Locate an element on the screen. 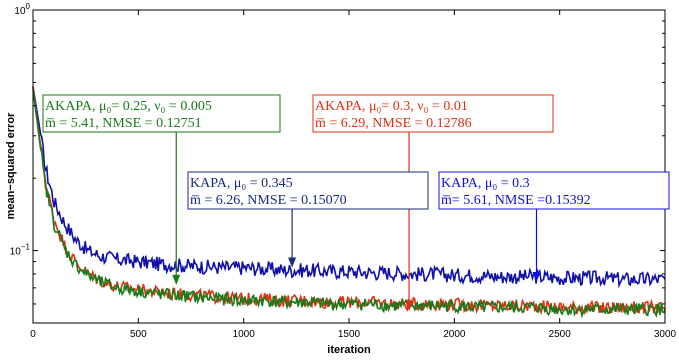 Image resolution: width=679 pixels, height=360 pixels. annotation-line-2: m̅ = 6.29, NMSE = 0.12786 is located at coordinates (393, 123).